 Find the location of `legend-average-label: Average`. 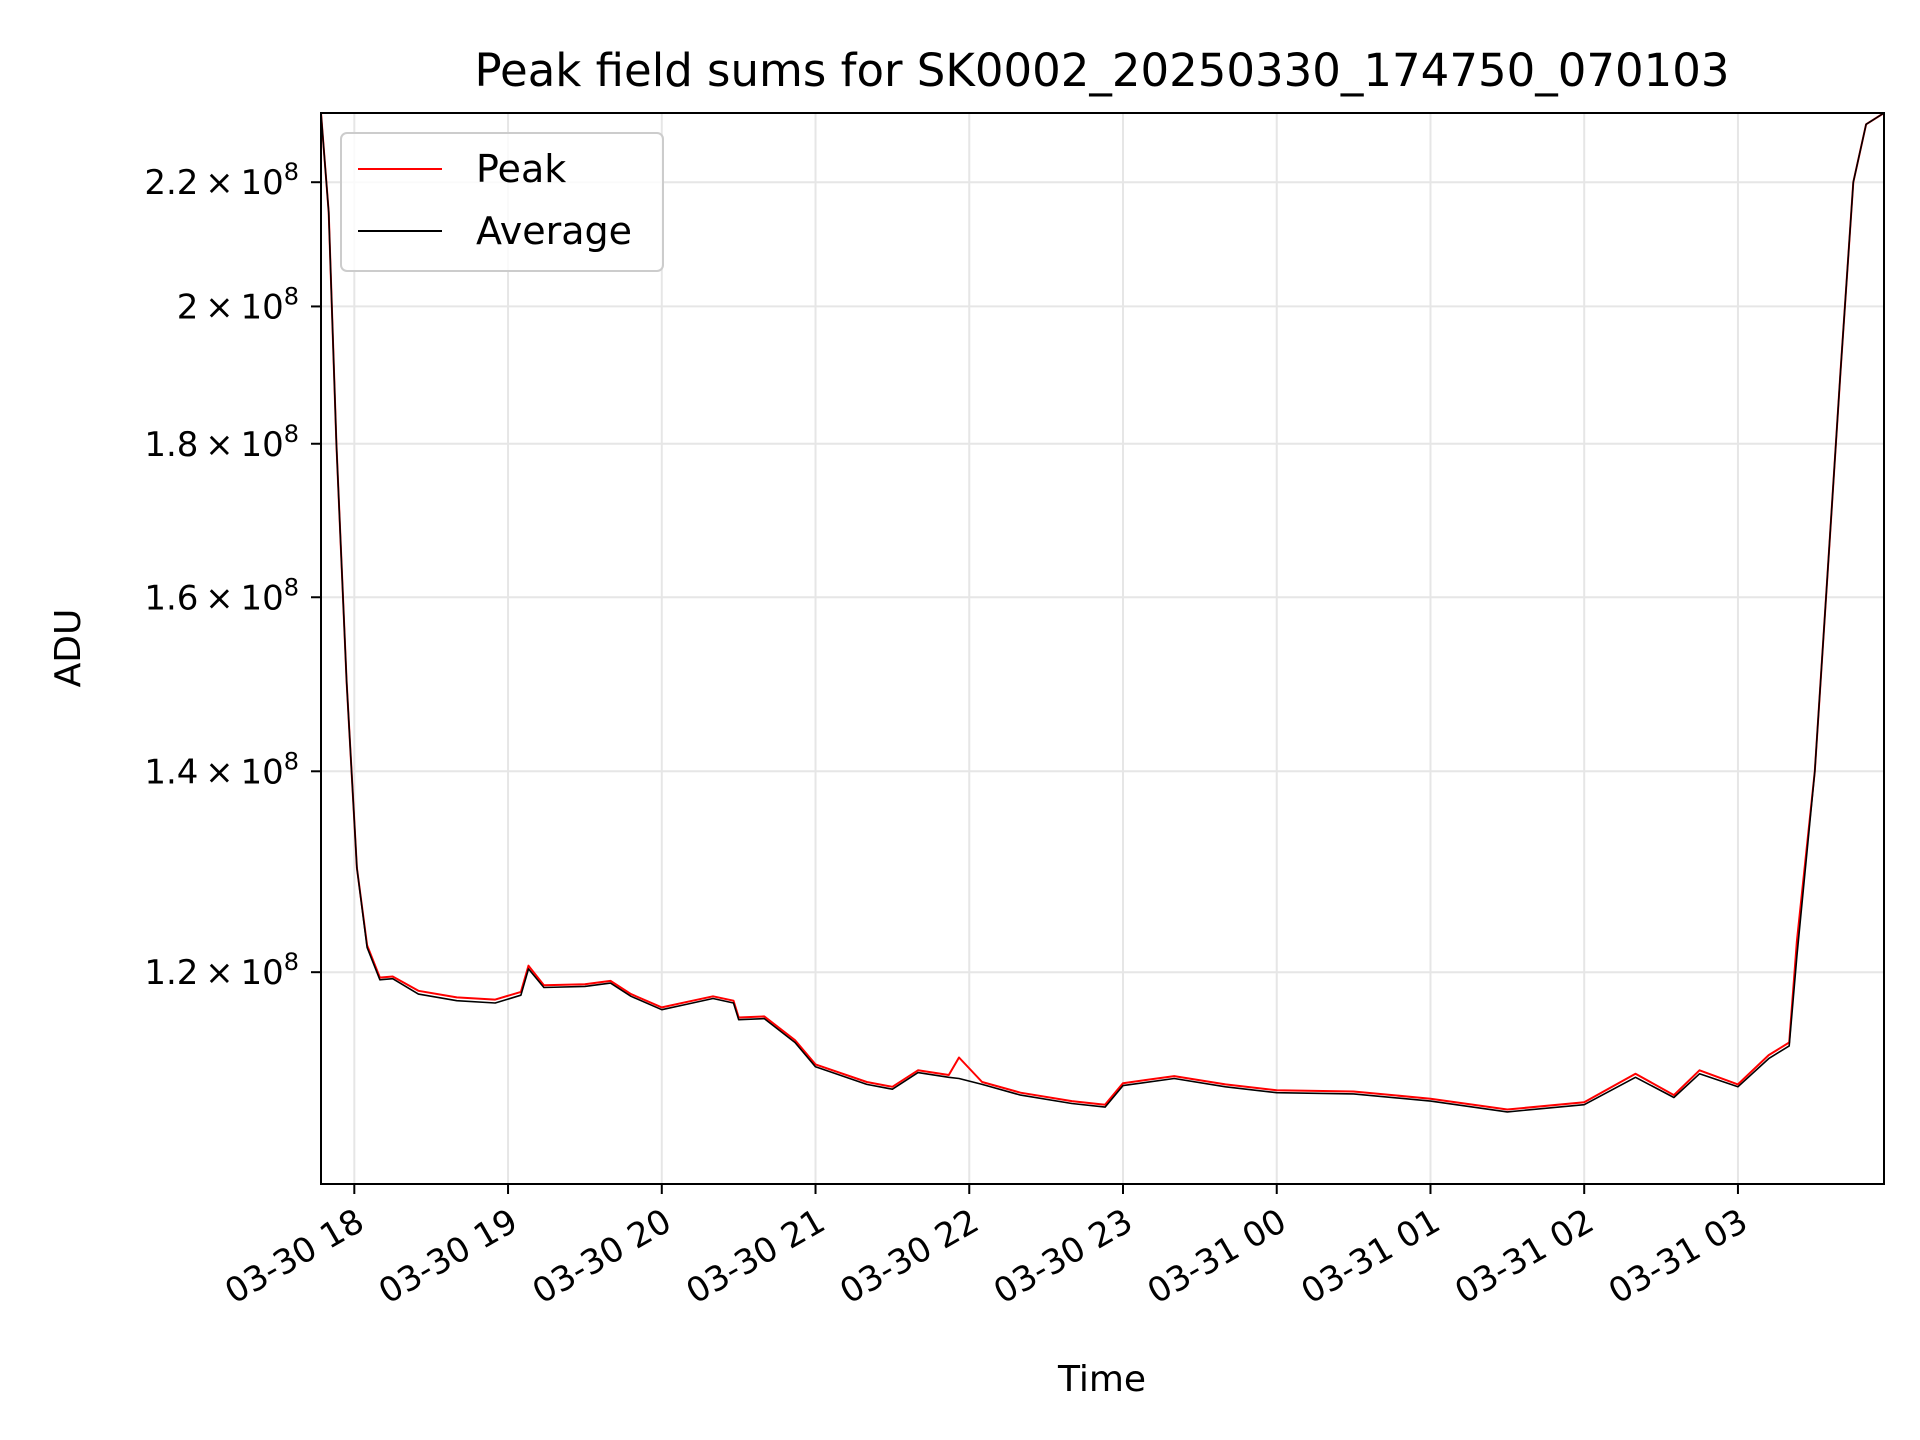

legend-average-label: Average is located at coordinates (554, 231).